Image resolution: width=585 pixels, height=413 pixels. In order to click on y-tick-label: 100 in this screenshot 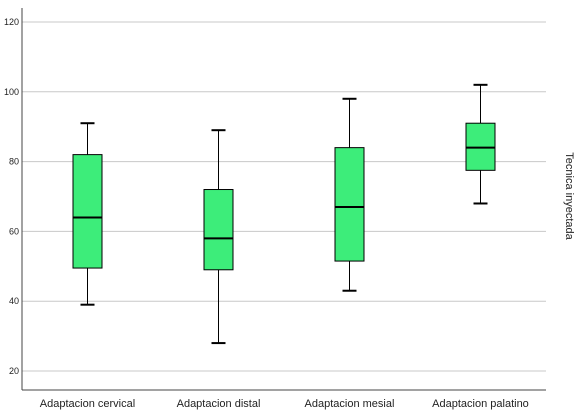, I will do `click(11, 92)`.